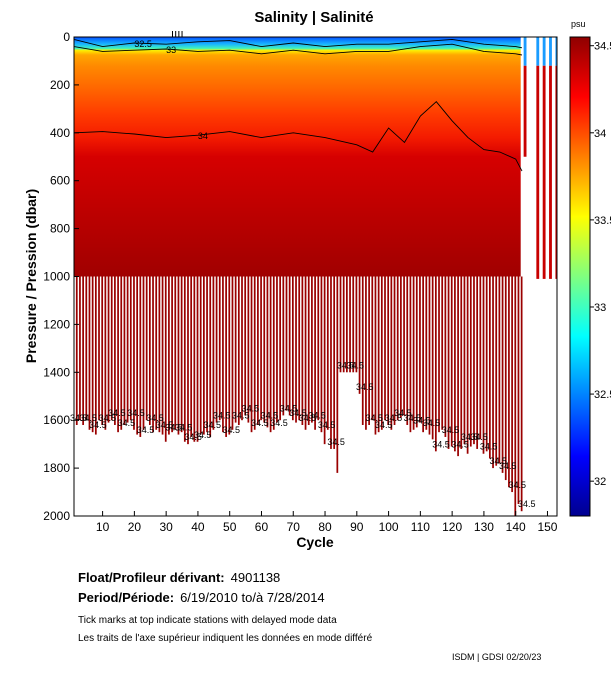  I want to click on x-tick-label: 150, so click(547, 527).